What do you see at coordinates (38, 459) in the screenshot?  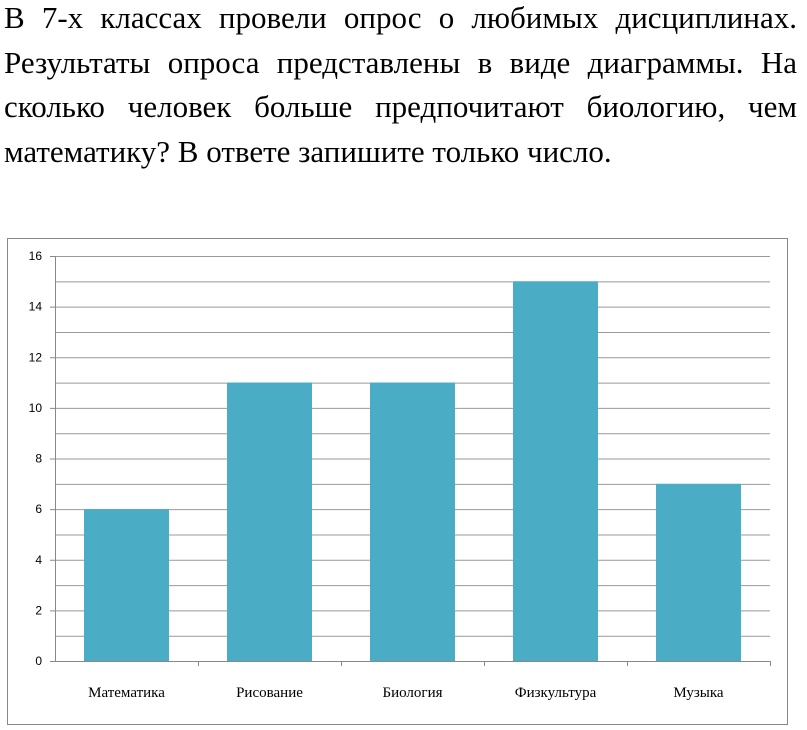 I see `y-tick-label: 8` at bounding box center [38, 459].